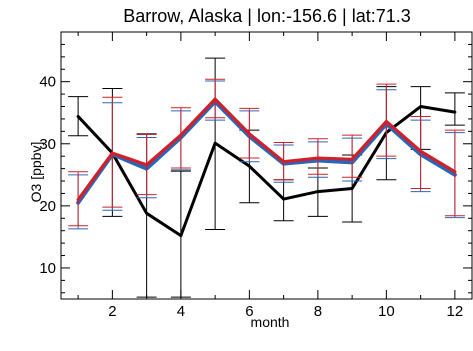 The height and width of the screenshot is (351, 473). What do you see at coordinates (36, 172) in the screenshot?
I see `y-axis-label: O3 [ppbv]` at bounding box center [36, 172].